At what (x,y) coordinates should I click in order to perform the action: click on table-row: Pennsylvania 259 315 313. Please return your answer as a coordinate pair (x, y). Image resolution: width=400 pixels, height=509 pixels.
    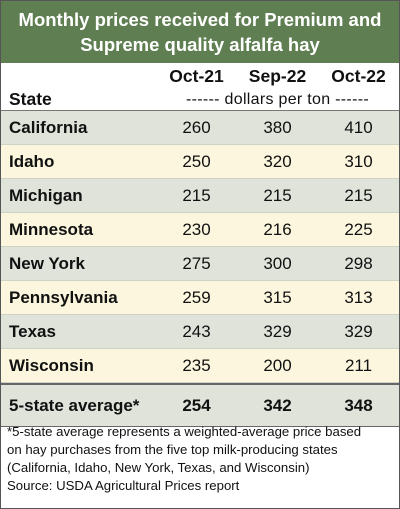
    Looking at the image, I should click on (200, 298).